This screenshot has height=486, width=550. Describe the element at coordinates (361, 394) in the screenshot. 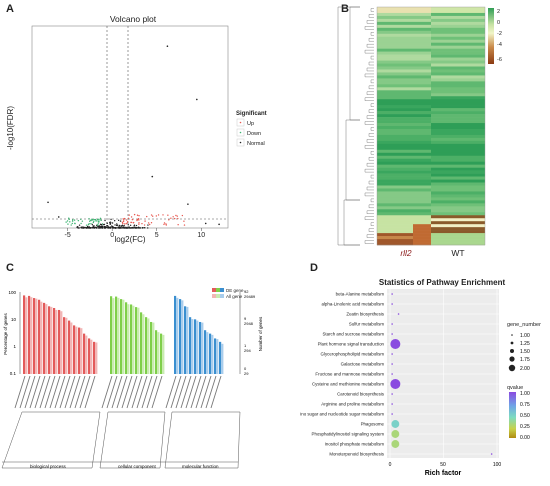

I see `enrichment-pathway-label: Carotenoid biosynthesis` at that location.